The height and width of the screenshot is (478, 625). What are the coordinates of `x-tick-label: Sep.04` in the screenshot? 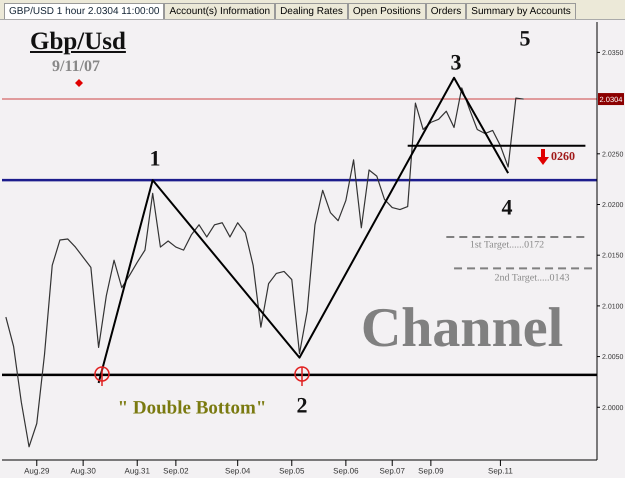 It's located at (238, 471).